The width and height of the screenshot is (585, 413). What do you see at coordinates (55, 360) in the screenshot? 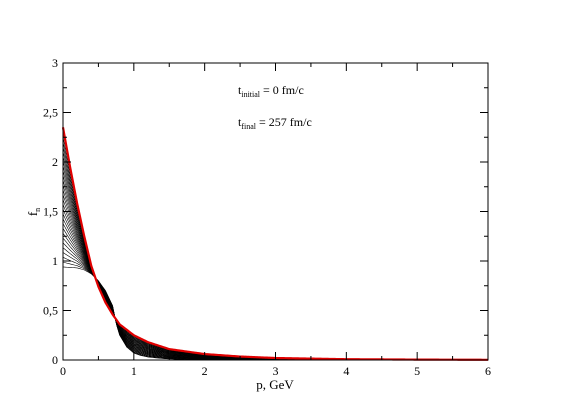
I see `y-tick-label: 0` at bounding box center [55, 360].